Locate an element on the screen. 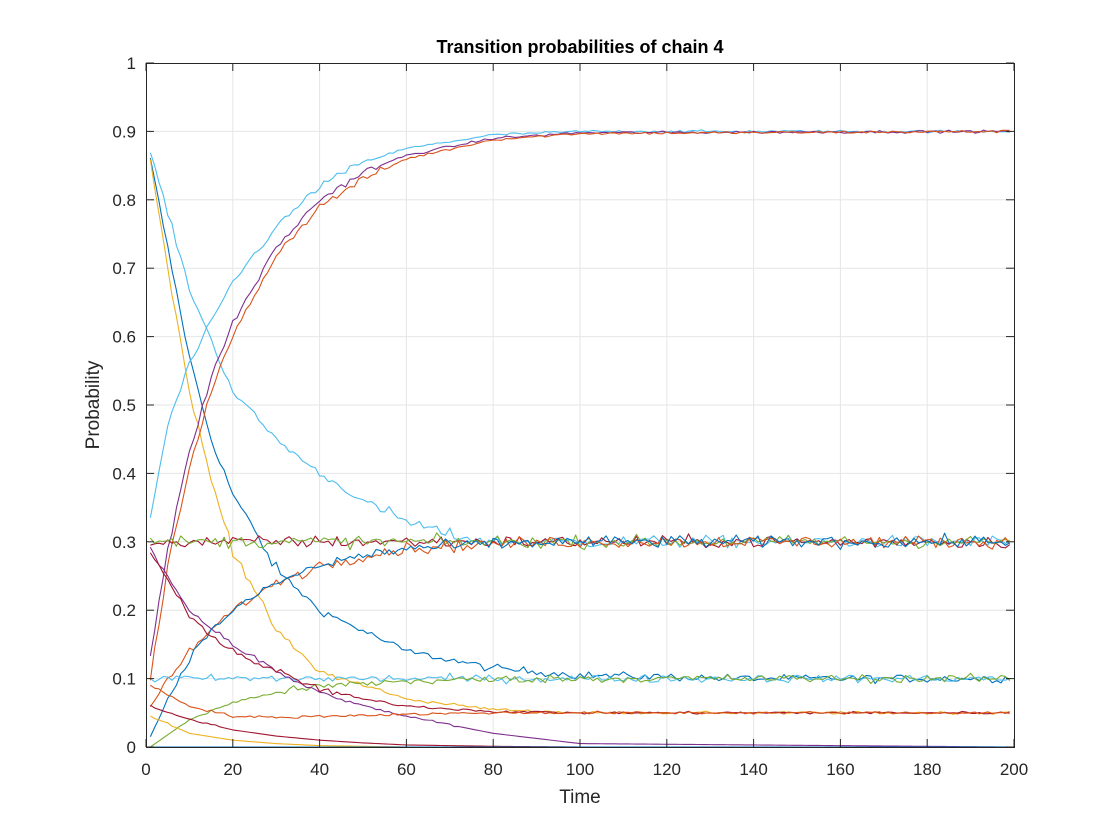  y-tick-label: 0.1 is located at coordinates (124, 679).